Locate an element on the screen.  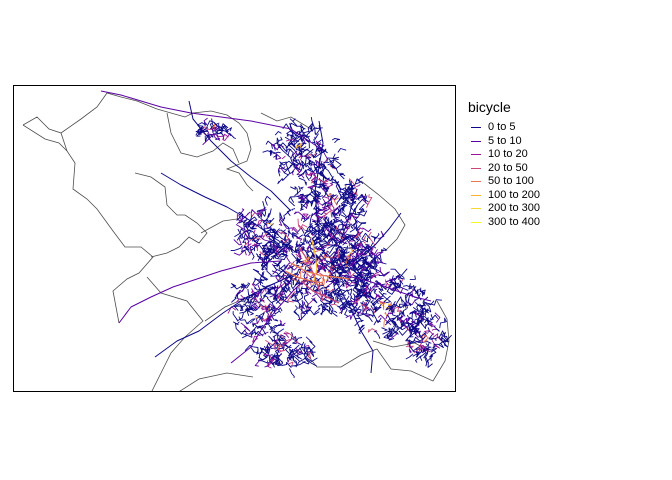
legend-swatch is located at coordinates (476, 195).